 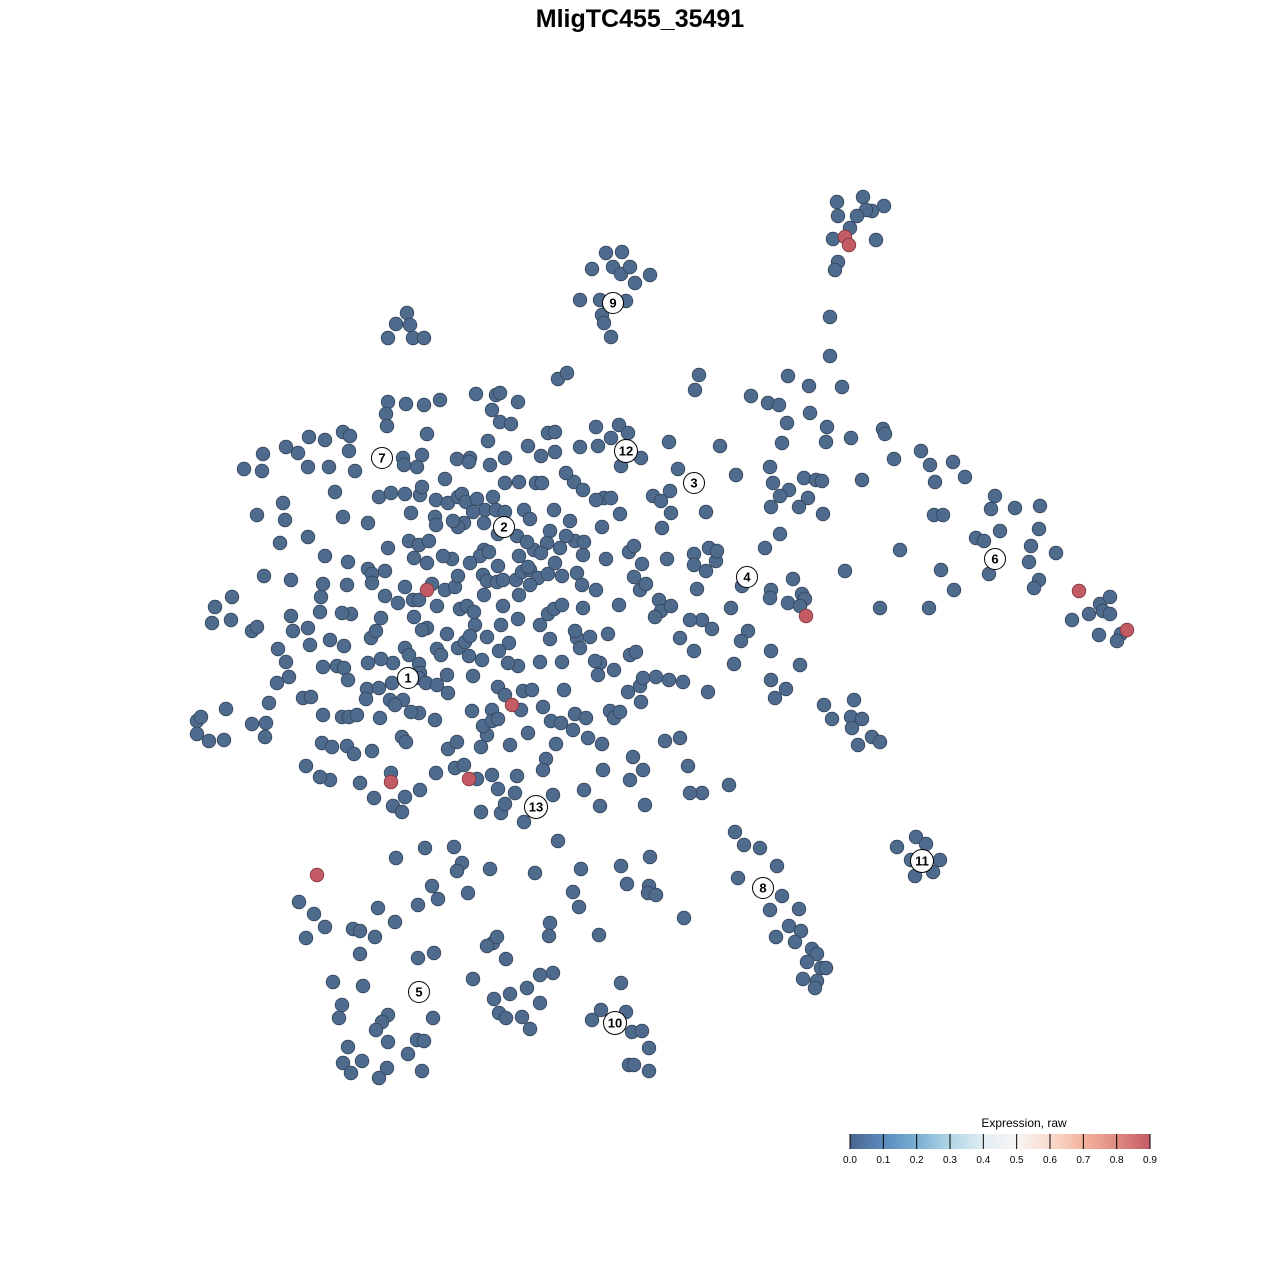 What do you see at coordinates (763, 888) in the screenshot?
I see `cluster-label: 8` at bounding box center [763, 888].